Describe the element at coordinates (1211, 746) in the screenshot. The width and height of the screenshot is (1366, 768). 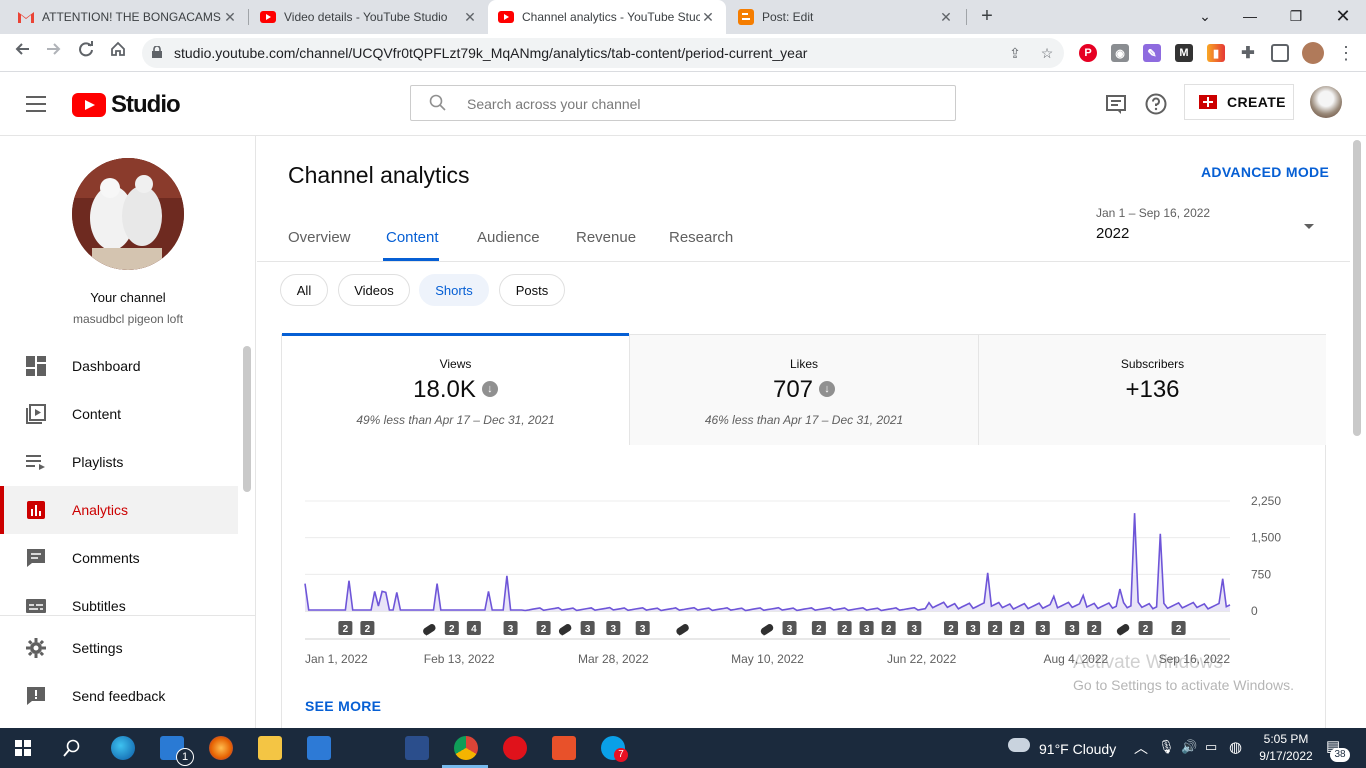
I see `battery-icon: ▭` at that location.